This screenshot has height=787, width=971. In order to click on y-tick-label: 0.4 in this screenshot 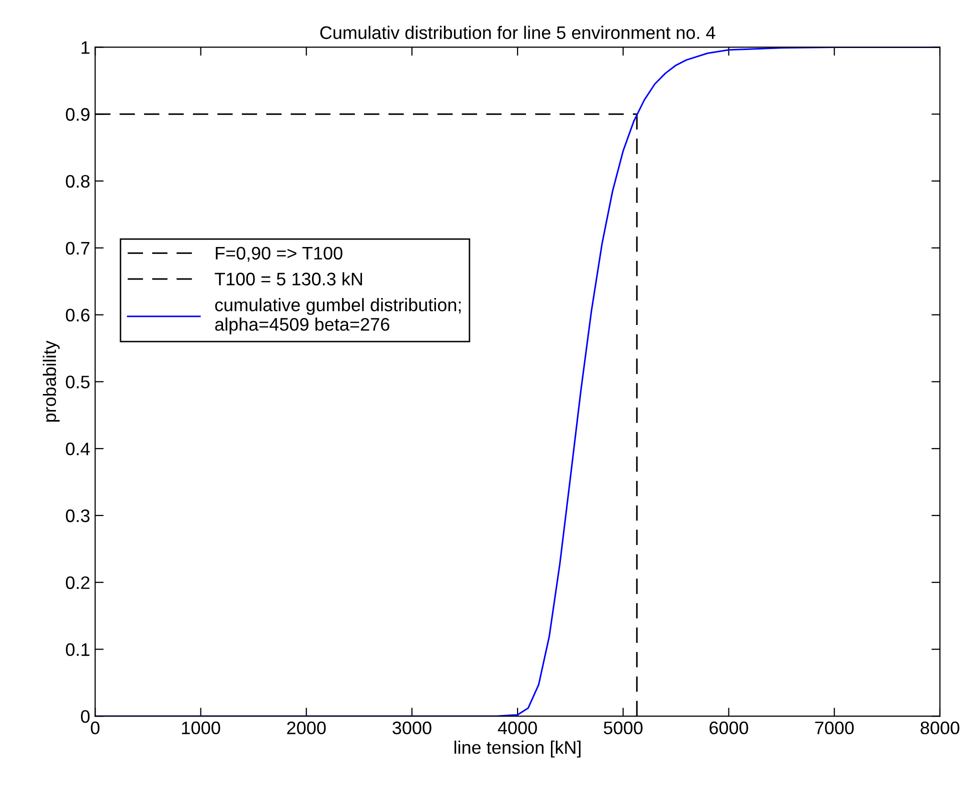, I will do `click(78, 449)`.